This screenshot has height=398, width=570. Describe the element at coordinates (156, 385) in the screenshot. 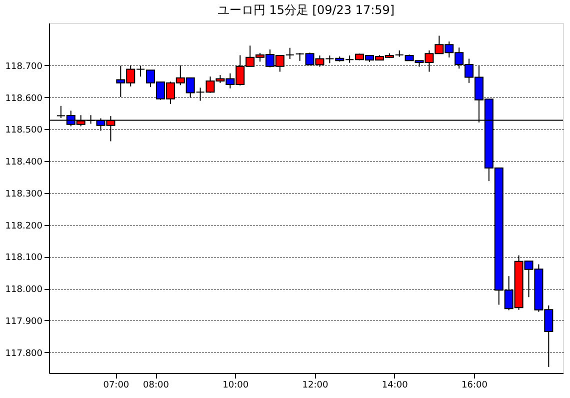

I see `x-tick-label: 08:00` at that location.